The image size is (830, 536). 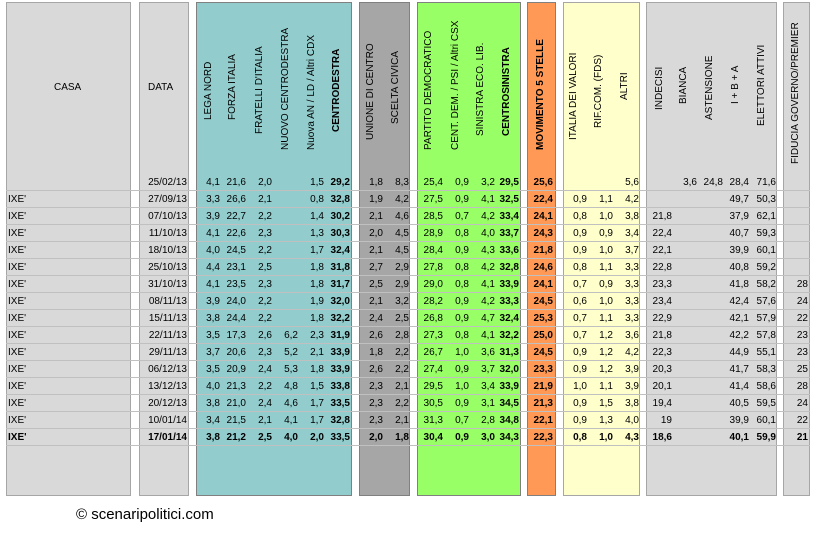 What do you see at coordinates (376, 233) in the screenshot?
I see `table-cell: 2,0` at bounding box center [376, 233].